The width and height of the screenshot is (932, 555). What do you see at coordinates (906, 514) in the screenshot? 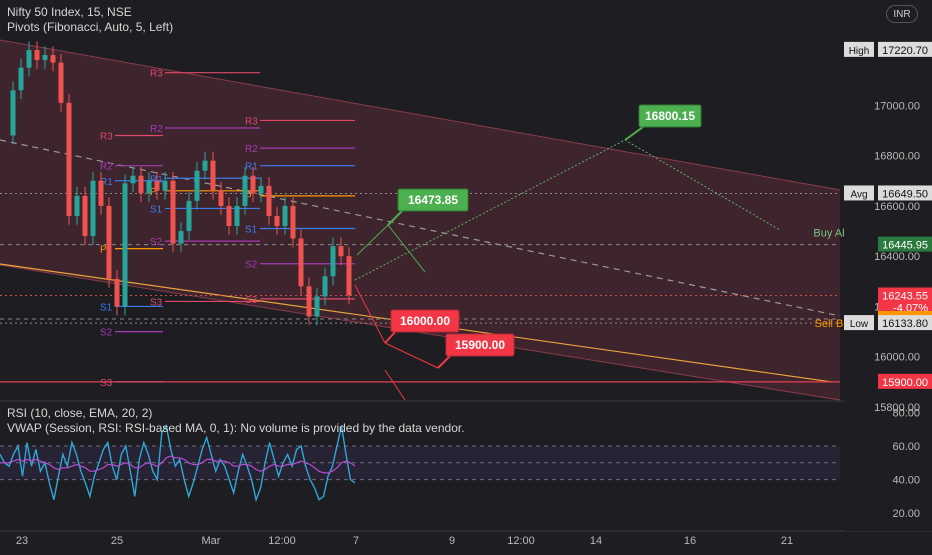
I see `rsi-tick-label: 20.00` at bounding box center [906, 514].